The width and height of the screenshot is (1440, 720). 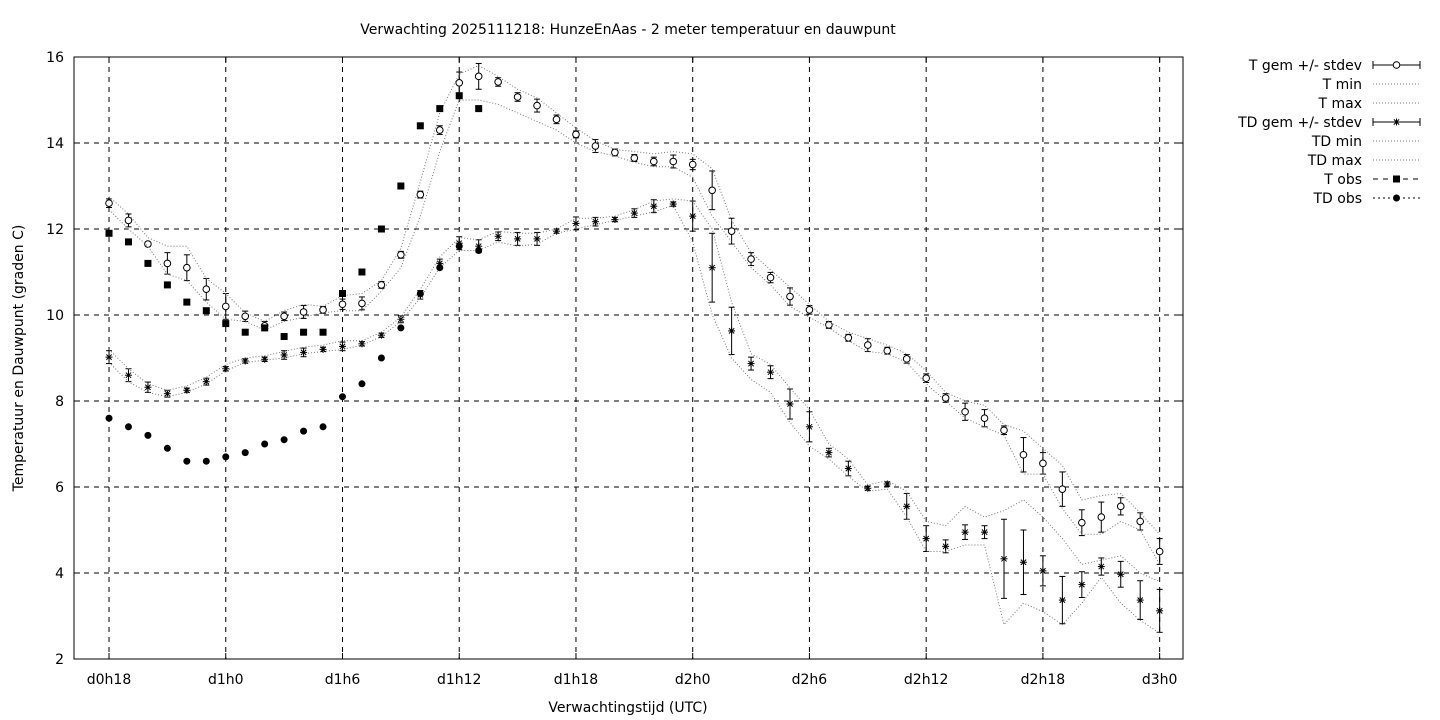 What do you see at coordinates (1305, 66) in the screenshot?
I see `legend-label: T gem +/- stdev` at bounding box center [1305, 66].